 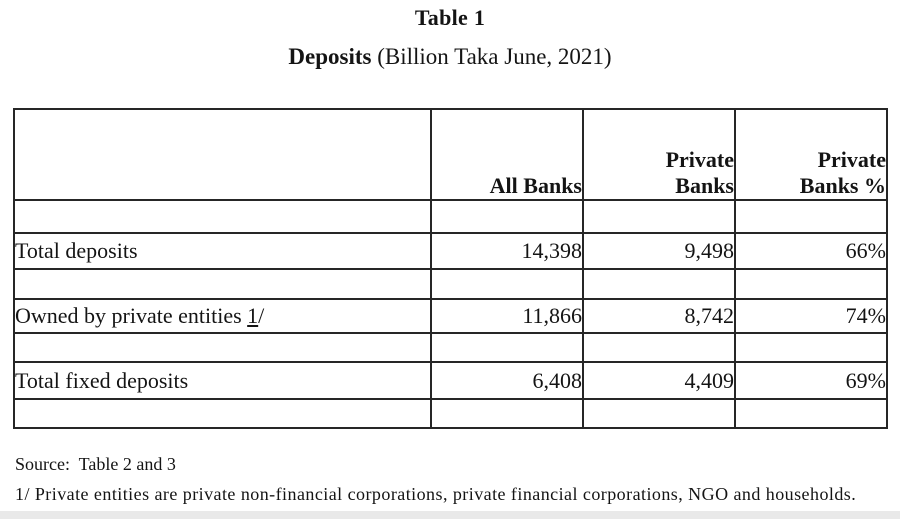 I want to click on col-header-private-banks-pct: Private Banks %, so click(x=811, y=154).